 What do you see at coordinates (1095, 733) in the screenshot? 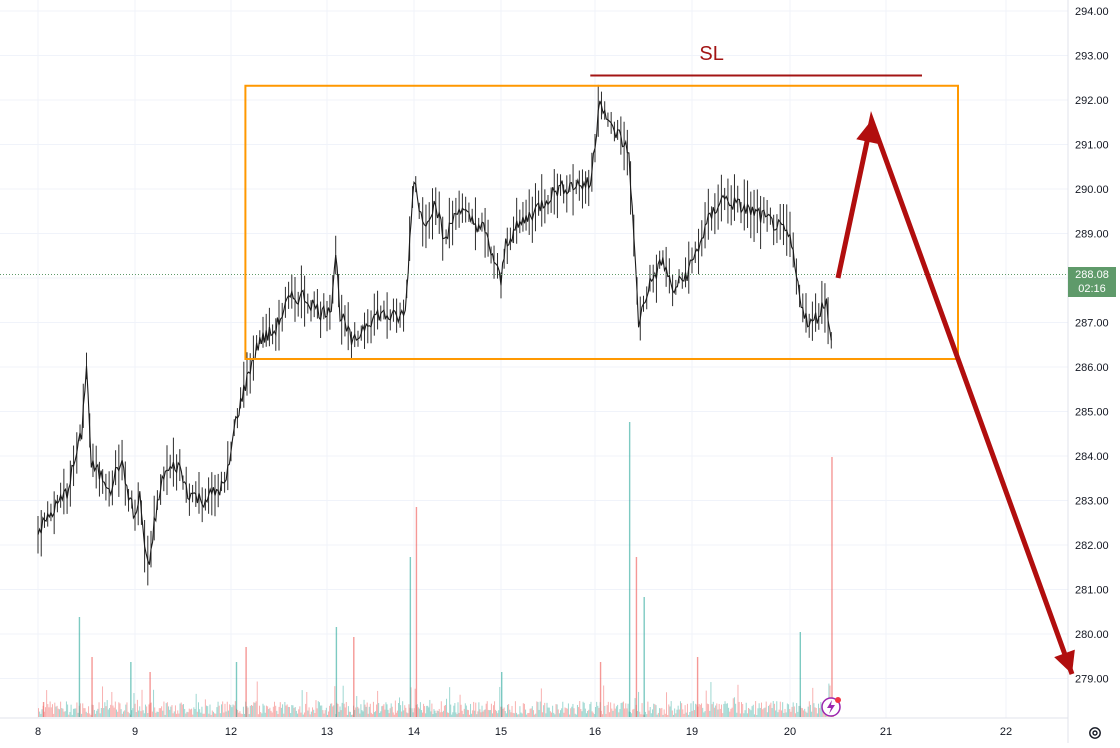
I see `settings-button` at bounding box center [1095, 733].